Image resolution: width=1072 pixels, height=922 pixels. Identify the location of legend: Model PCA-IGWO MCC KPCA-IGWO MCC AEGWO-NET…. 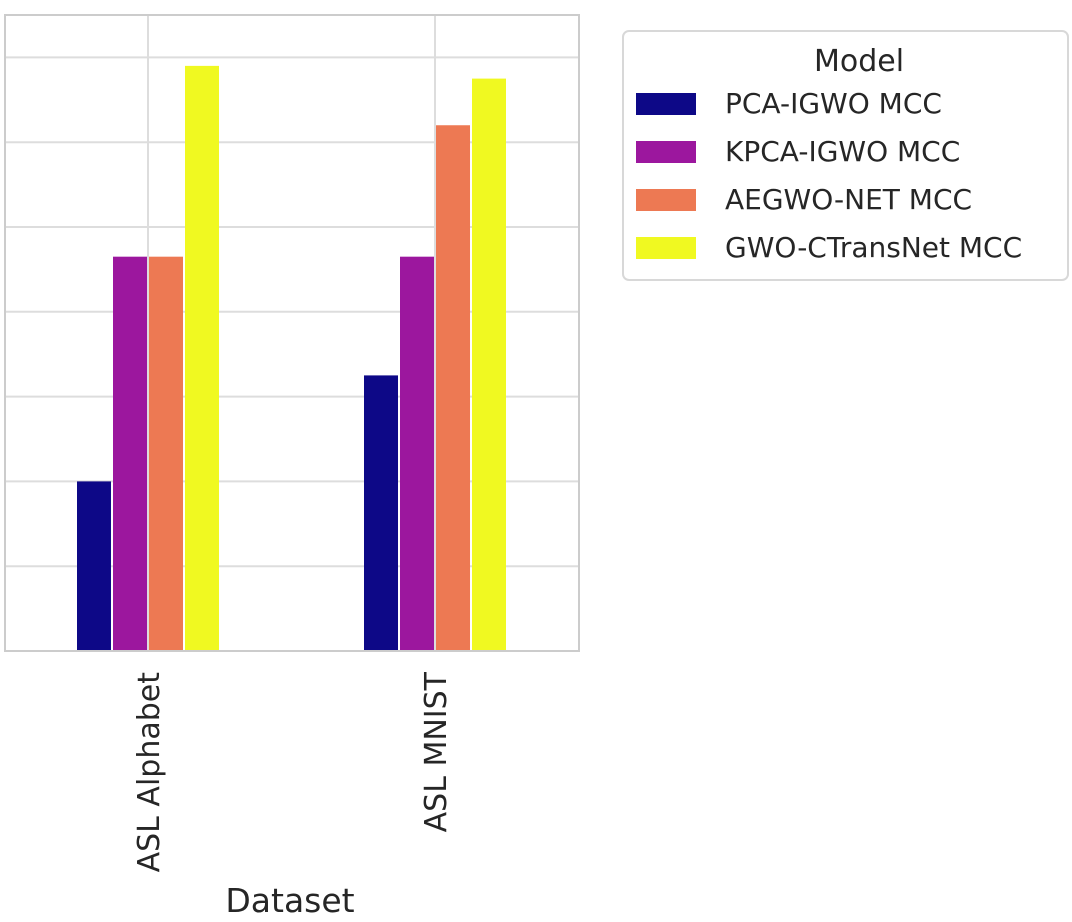
(845, 155).